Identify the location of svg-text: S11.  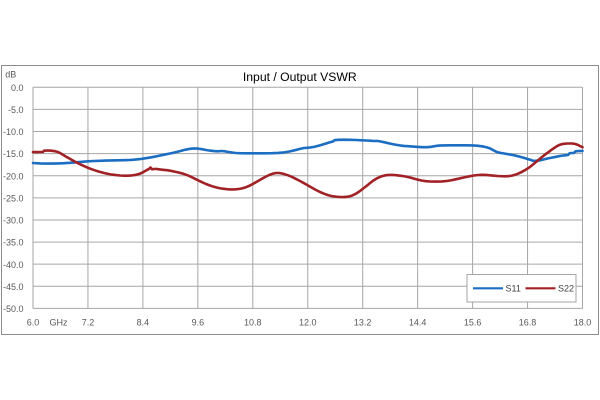
(513, 288).